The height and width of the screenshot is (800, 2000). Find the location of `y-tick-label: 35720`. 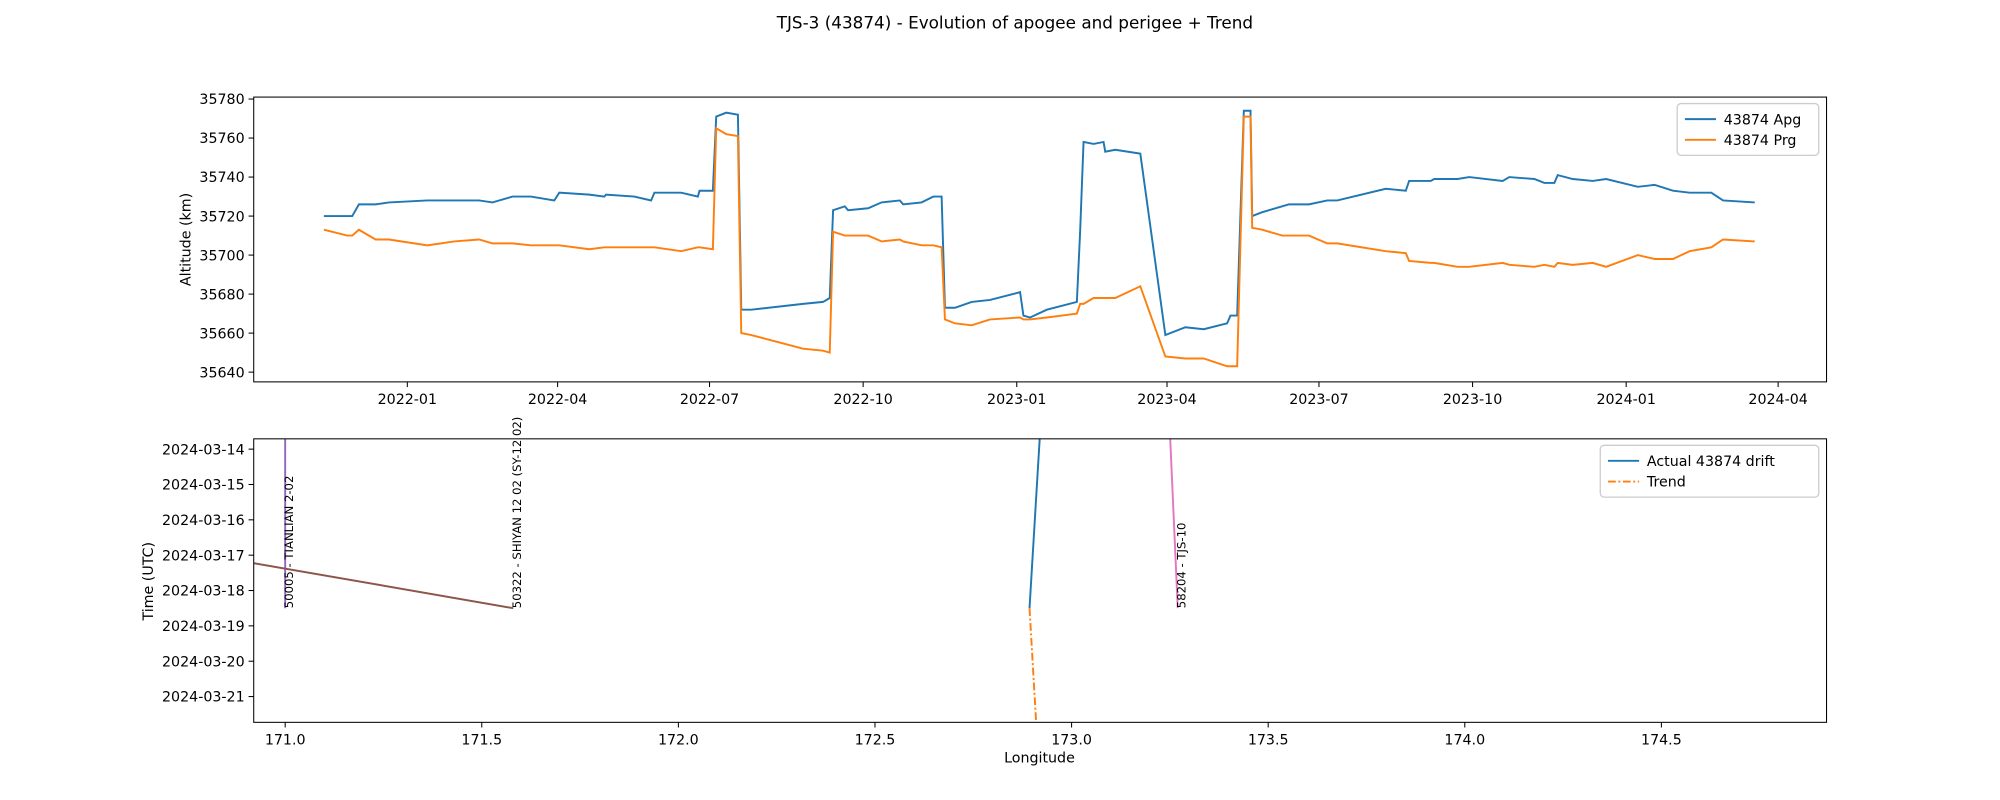

y-tick-label: 35720 is located at coordinates (221, 217).